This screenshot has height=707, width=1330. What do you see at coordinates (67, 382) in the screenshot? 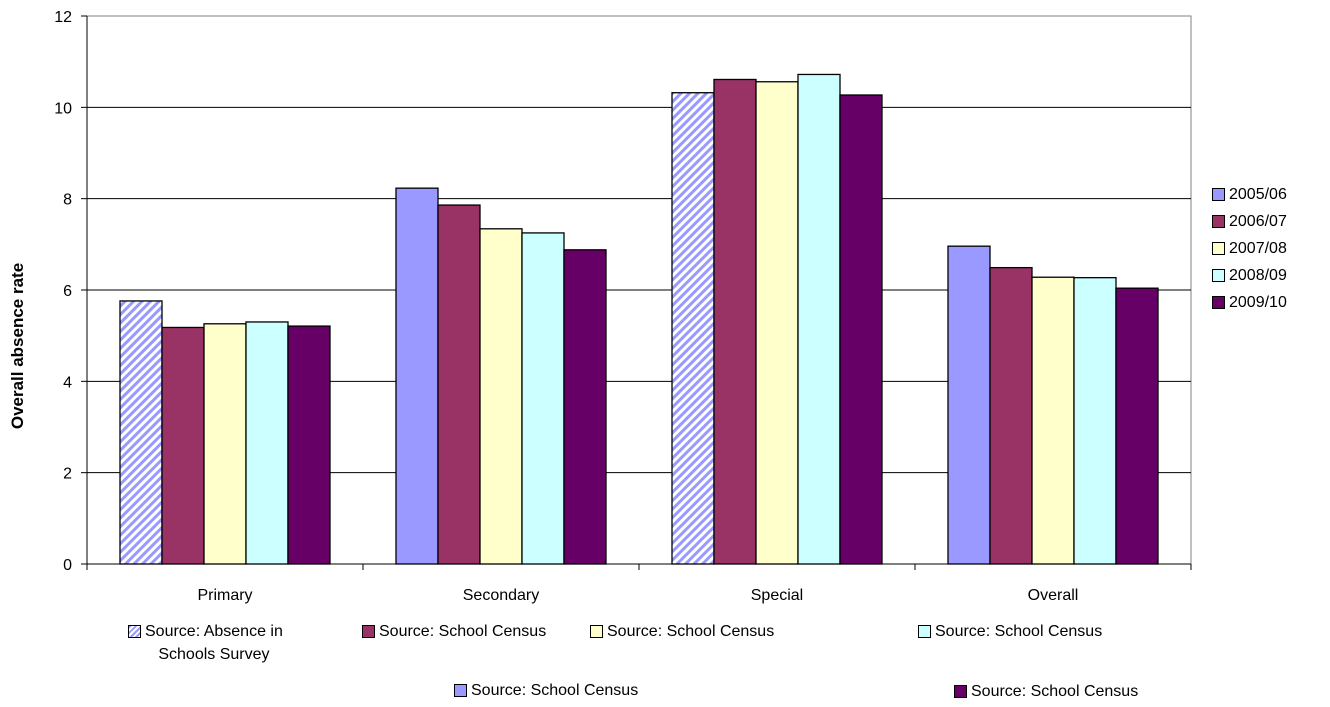
I see `y-tick-label: 4` at bounding box center [67, 382].